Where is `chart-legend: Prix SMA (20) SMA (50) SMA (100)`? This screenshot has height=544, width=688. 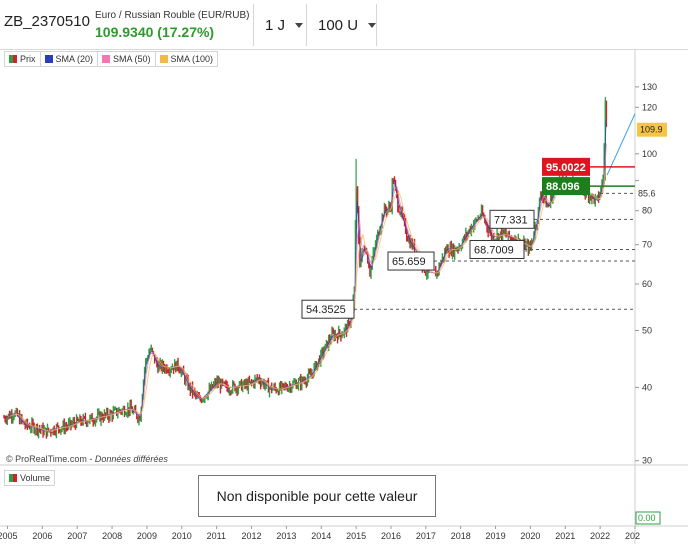 chart-legend: Prix SMA (20) SMA (50) SMA (100) is located at coordinates (111, 59).